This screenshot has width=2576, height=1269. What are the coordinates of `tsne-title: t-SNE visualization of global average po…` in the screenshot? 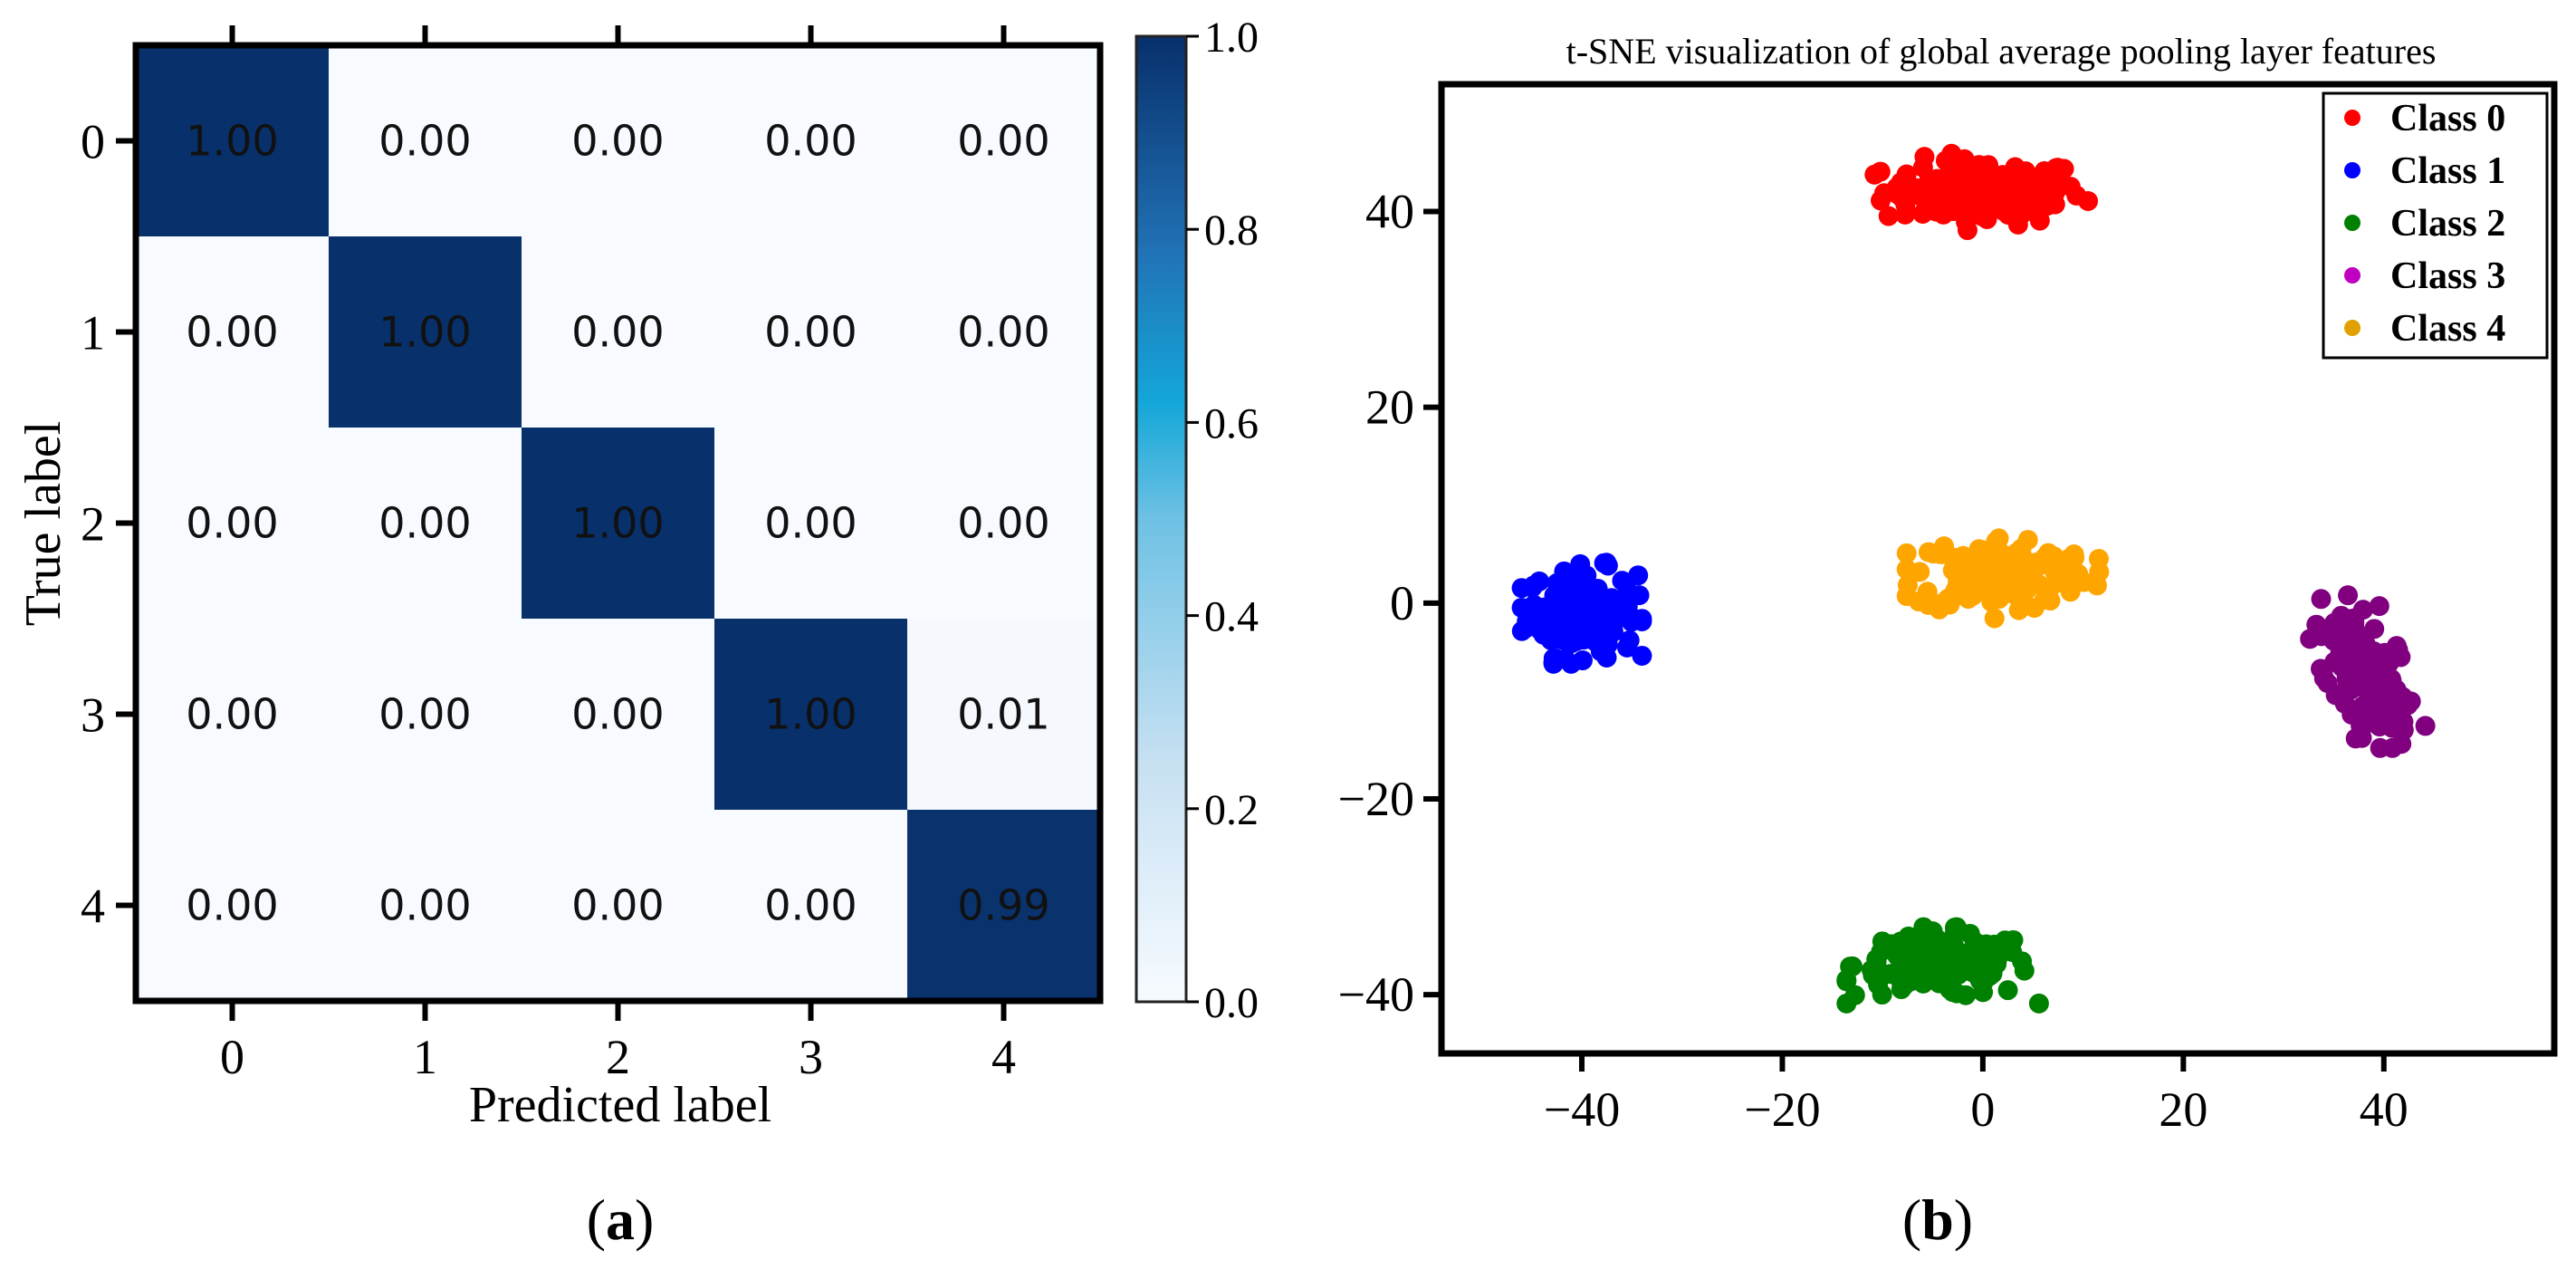 It's located at (2001, 51).